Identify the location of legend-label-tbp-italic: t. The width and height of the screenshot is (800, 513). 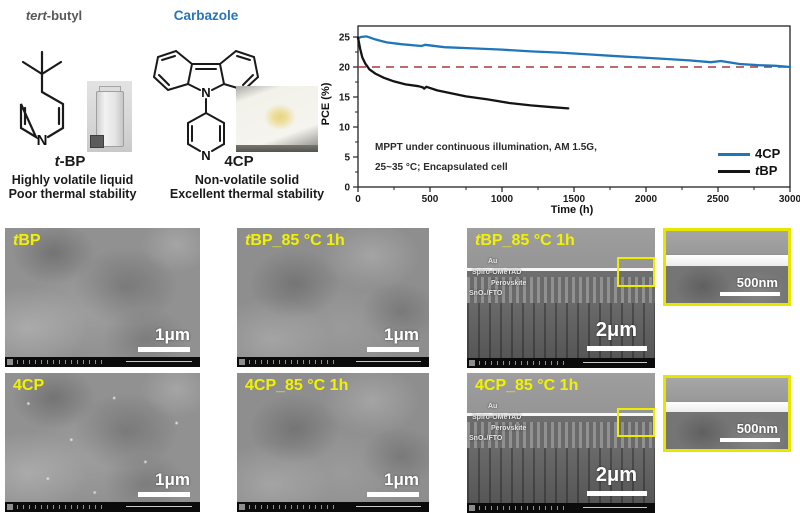
(757, 170).